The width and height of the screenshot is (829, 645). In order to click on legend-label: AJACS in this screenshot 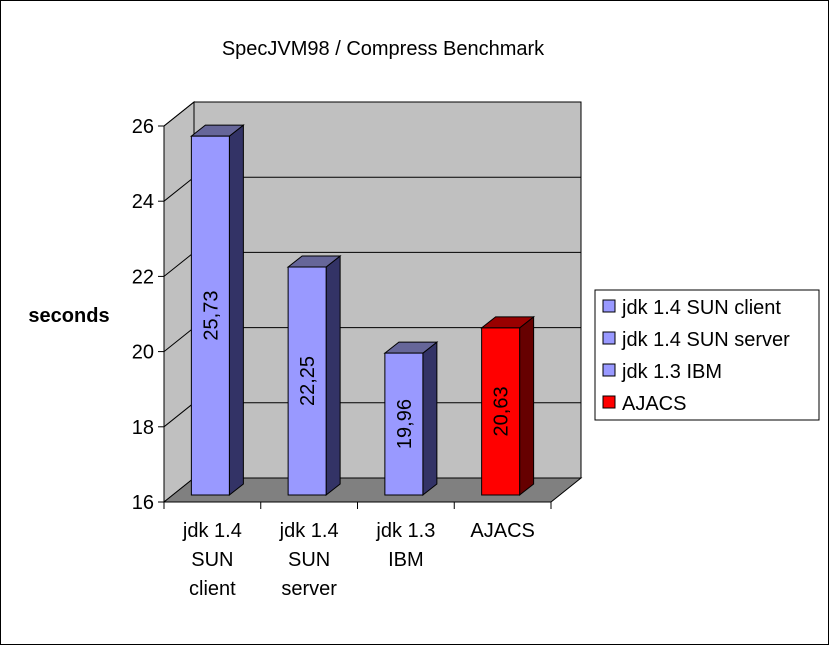, I will do `click(654, 404)`.